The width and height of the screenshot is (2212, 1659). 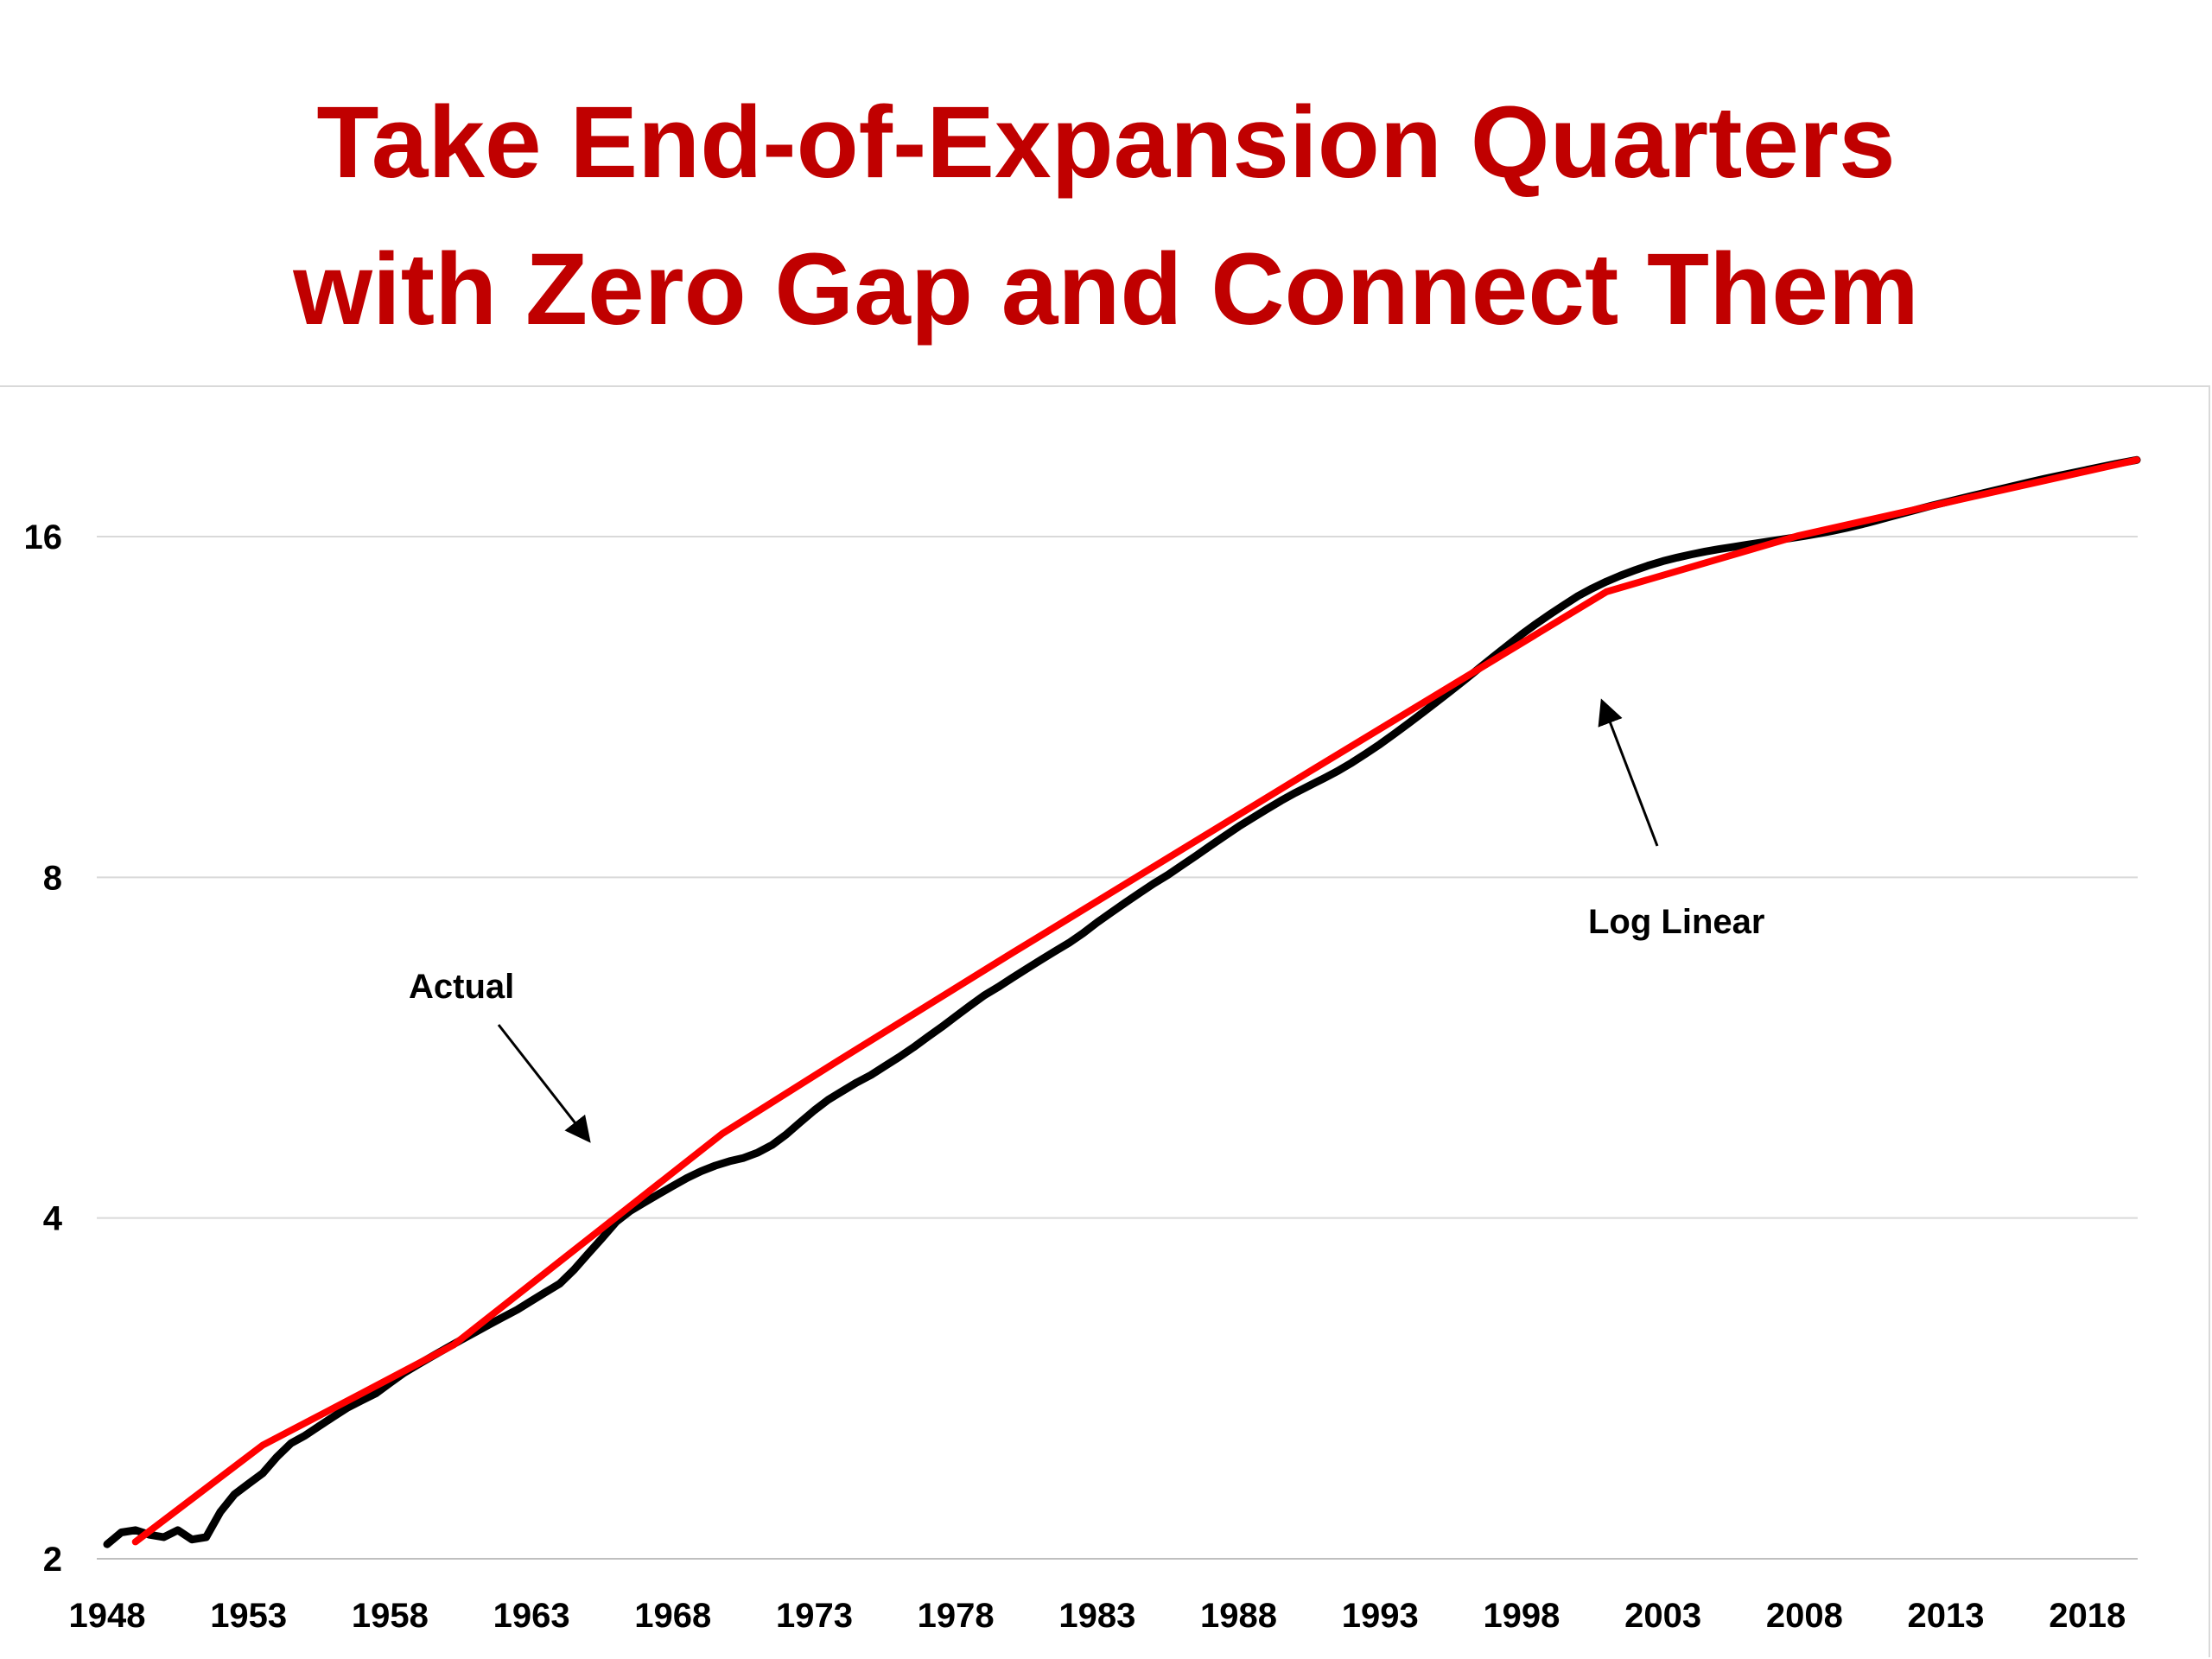 What do you see at coordinates (1676, 922) in the screenshot?
I see `log-linear-annotation-label: Log Linear` at bounding box center [1676, 922].